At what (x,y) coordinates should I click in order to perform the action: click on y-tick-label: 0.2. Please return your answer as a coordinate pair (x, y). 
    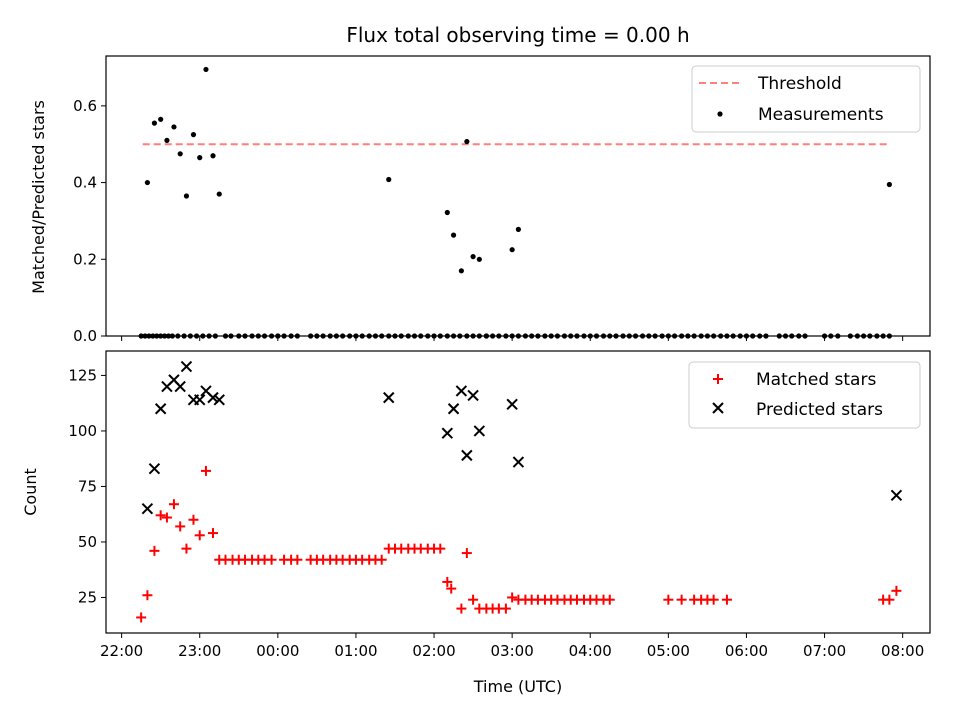
    Looking at the image, I should click on (85, 259).